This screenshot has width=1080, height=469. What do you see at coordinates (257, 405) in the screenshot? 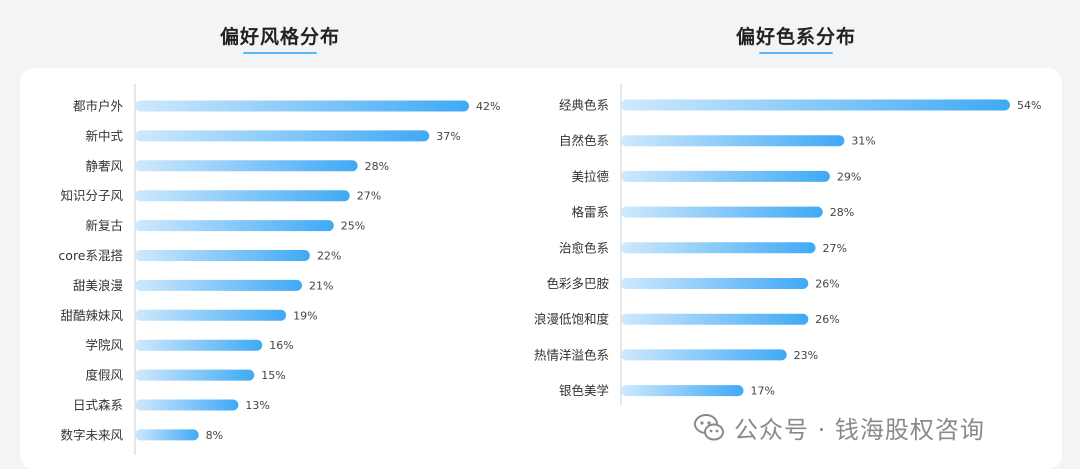
I see `value-label: 13%` at bounding box center [257, 405].